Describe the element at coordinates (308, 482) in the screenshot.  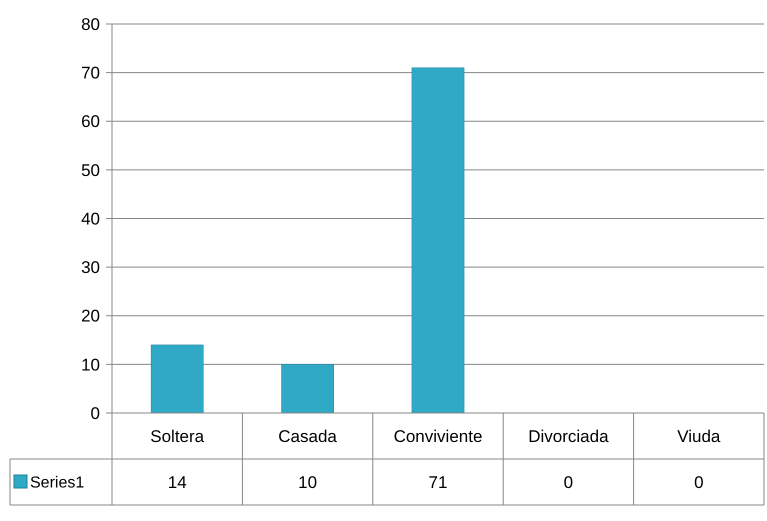
I see `data-label: 10` at that location.